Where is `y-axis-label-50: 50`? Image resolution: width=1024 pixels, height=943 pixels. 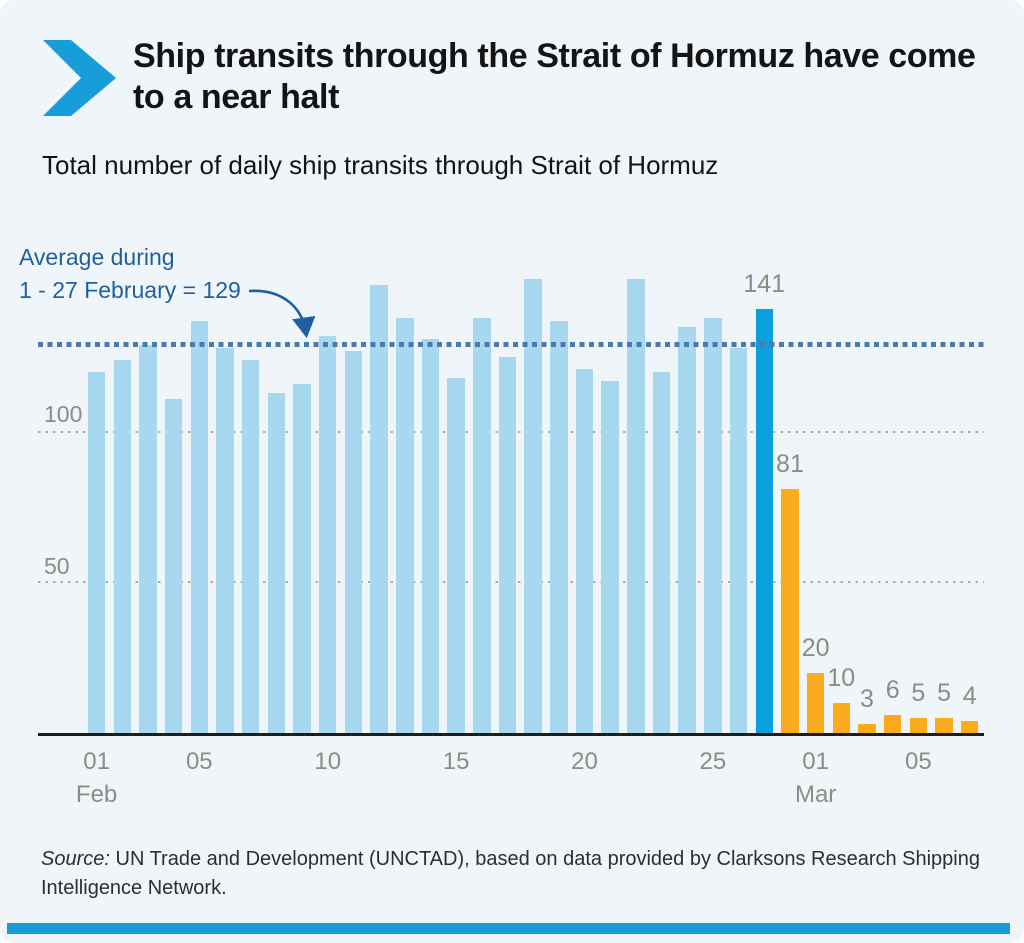
y-axis-label-50: 50 is located at coordinates (57, 566).